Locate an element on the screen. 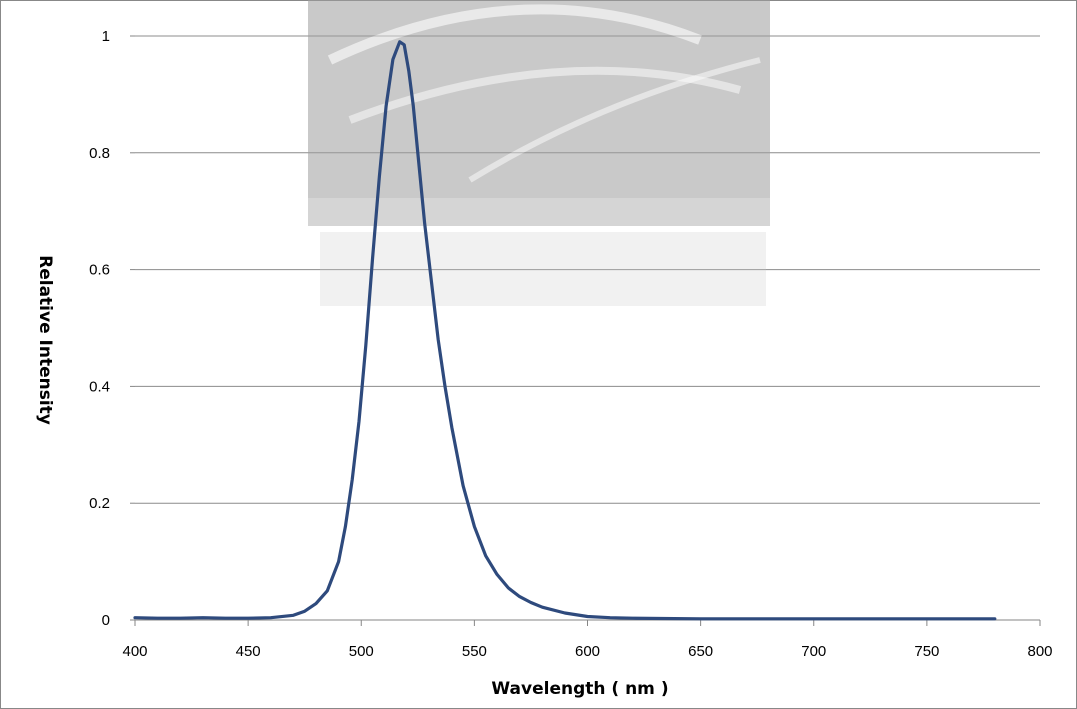 This screenshot has width=1077, height=709. y-tick-label: 0 is located at coordinates (106, 620).